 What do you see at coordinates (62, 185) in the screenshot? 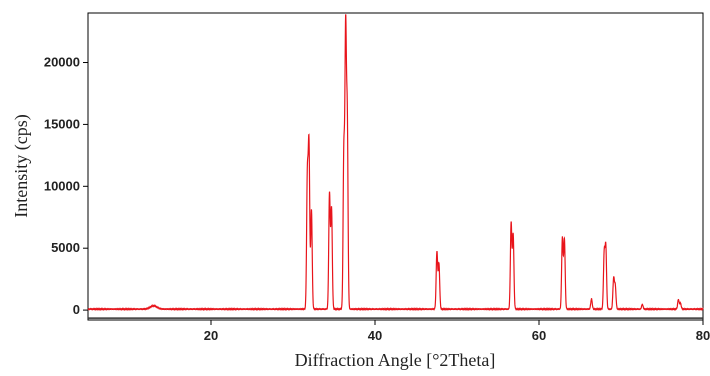
I see `y-tick-label: 10000` at bounding box center [62, 185].